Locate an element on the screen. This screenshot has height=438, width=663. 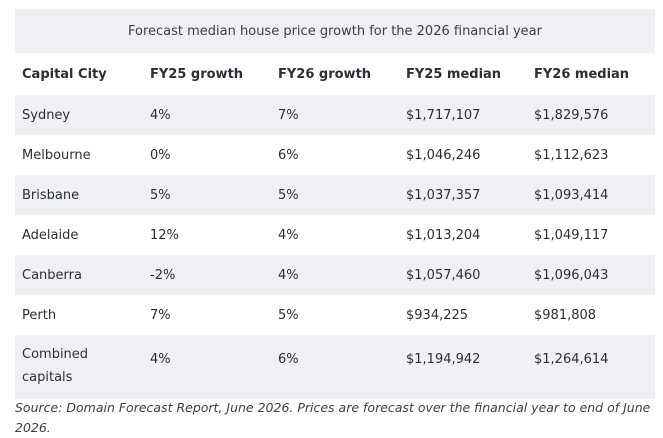
fy26-median-cell: $1,049,117 is located at coordinates (571, 235).